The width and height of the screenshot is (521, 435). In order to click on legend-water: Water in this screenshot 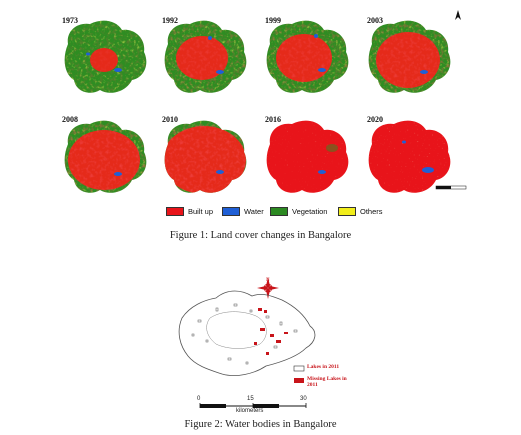, I will do `click(243, 211)`.